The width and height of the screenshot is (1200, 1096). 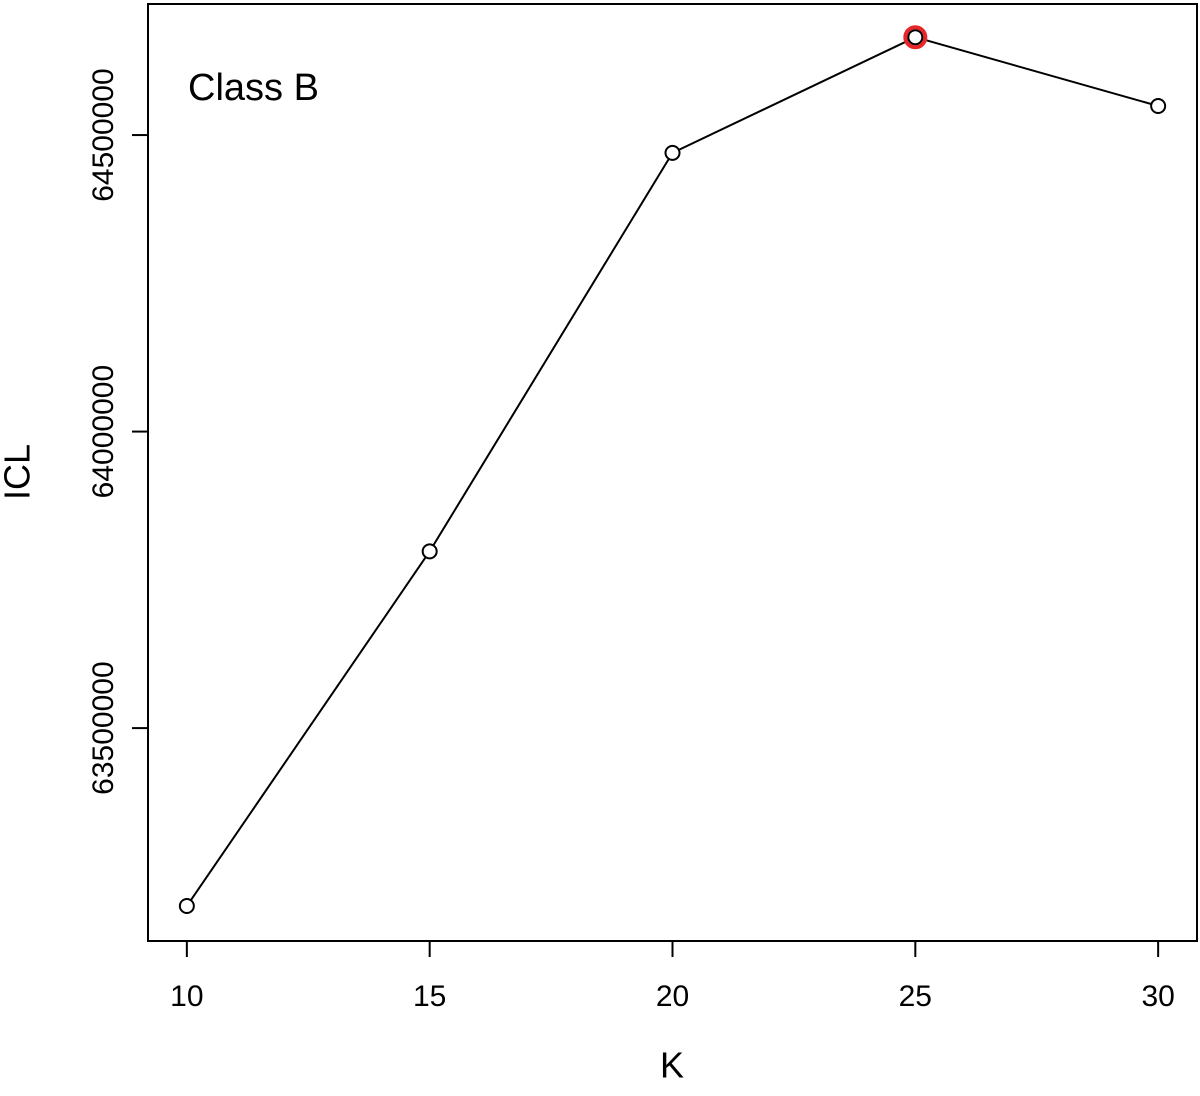 I want to click on x-tick-label: 15, so click(x=429, y=996).